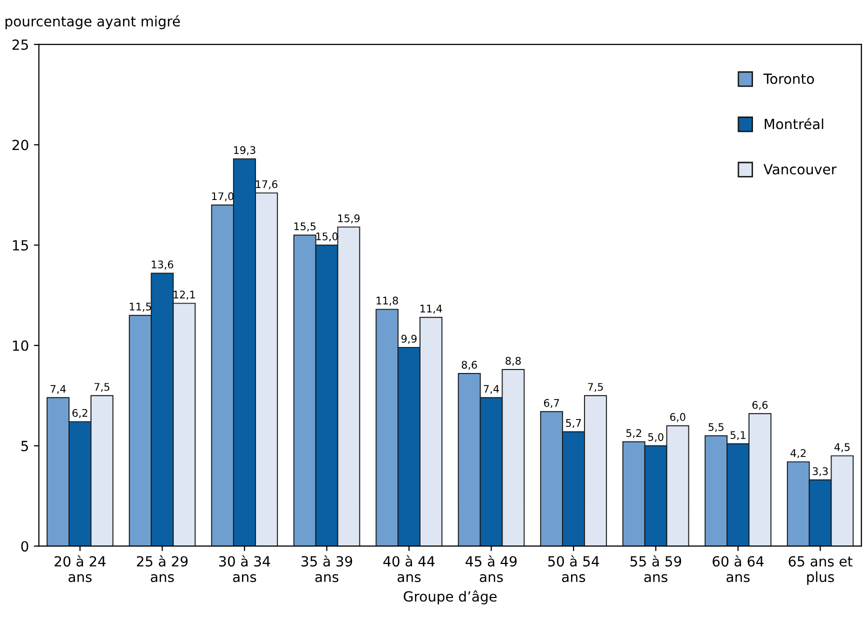 The width and height of the screenshot is (864, 635). I want to click on legend-label: Toronto, so click(788, 79).